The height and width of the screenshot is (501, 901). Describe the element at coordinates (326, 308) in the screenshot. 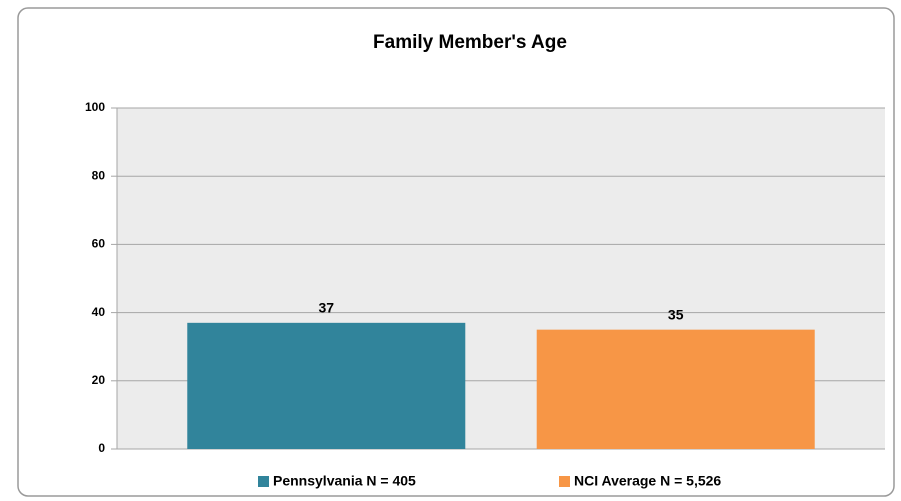

I see `data-label: 37` at that location.